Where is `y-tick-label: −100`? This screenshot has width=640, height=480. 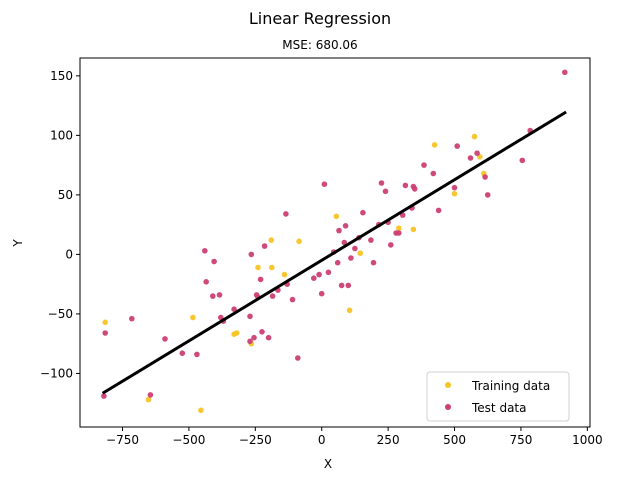 y-tick-label: −100 is located at coordinates (56, 373).